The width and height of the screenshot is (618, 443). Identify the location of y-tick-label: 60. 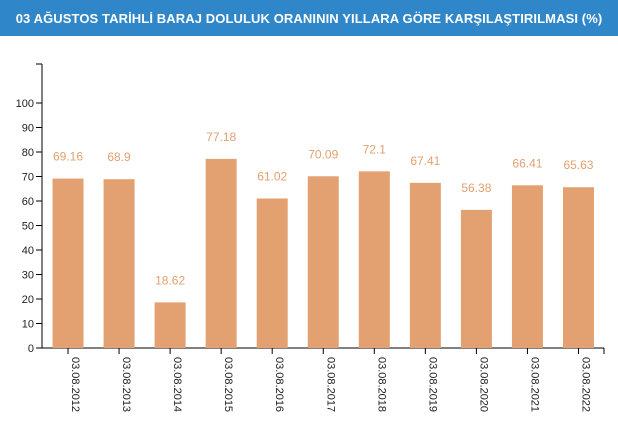
(28, 202).